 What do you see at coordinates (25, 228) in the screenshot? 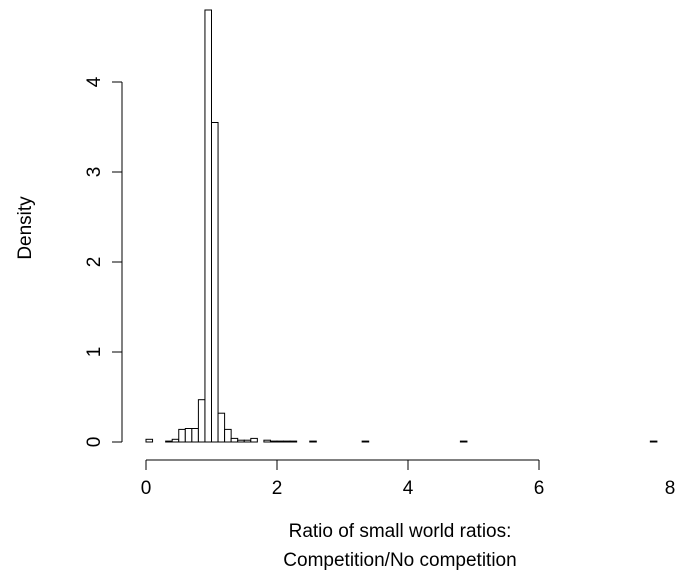
I see `y-axis-label: Density` at bounding box center [25, 228].